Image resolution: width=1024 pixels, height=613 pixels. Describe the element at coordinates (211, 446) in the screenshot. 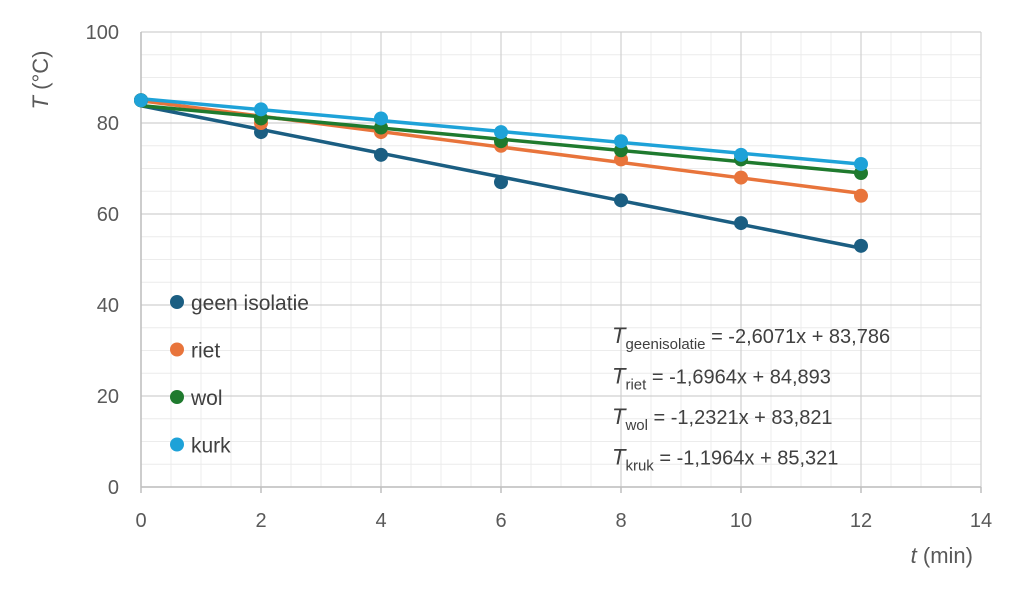

I see `legend-label-kurk: kurk` at that location.